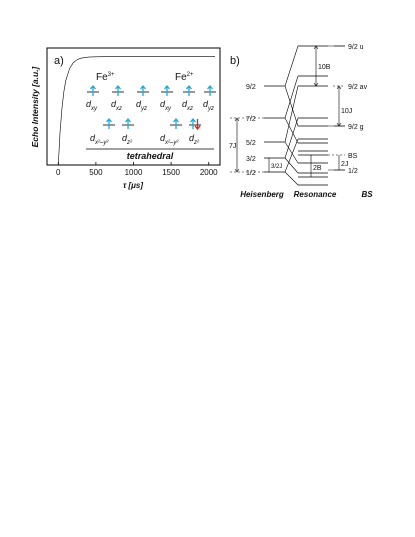 The width and height of the screenshot is (415, 537). Describe the element at coordinates (96, 172) in the screenshot. I see `x-tick-label: 500` at that location.